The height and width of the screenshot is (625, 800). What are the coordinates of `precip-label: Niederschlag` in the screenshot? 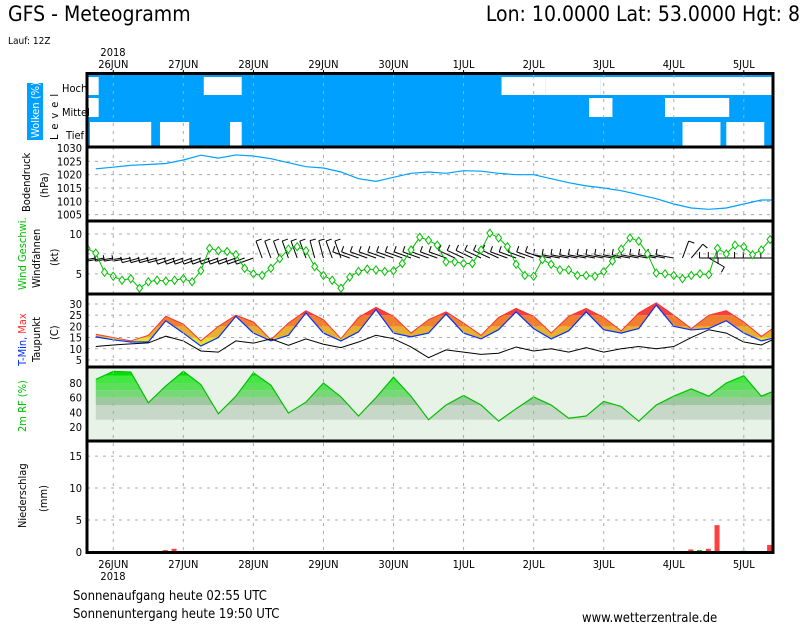 It's located at (22, 495).